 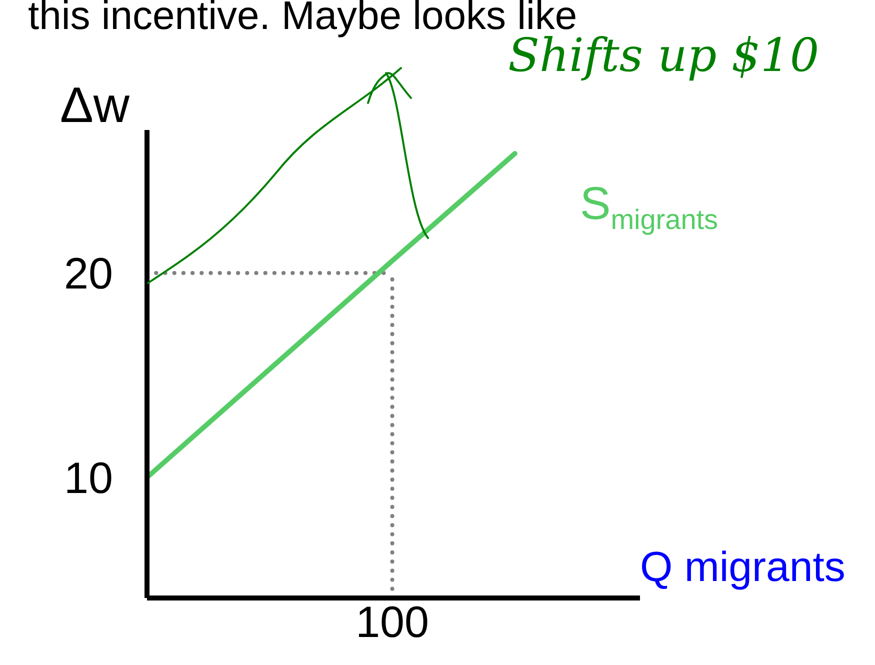 What do you see at coordinates (392, 623) in the screenshot?
I see `x-tick-label: 100` at bounding box center [392, 623].